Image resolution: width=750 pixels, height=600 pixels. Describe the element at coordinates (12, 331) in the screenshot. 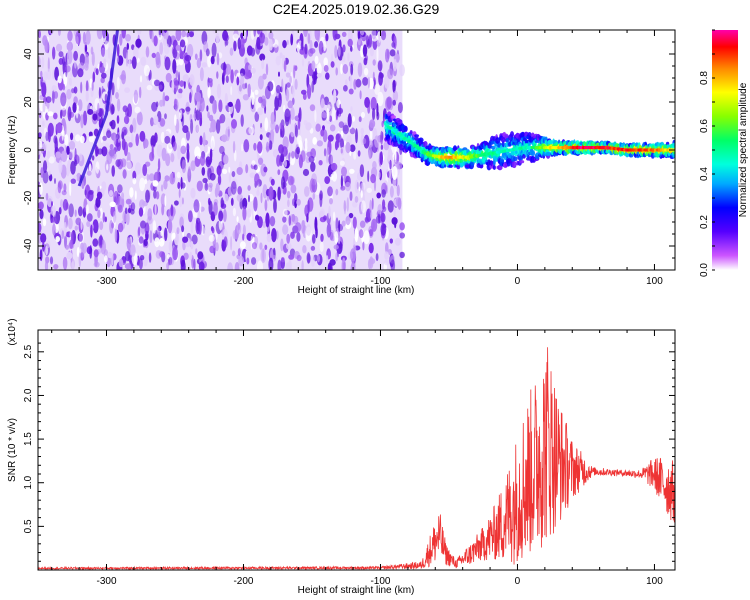

I see `snr-y-multiplier-label: (x10⁴)` at that location.